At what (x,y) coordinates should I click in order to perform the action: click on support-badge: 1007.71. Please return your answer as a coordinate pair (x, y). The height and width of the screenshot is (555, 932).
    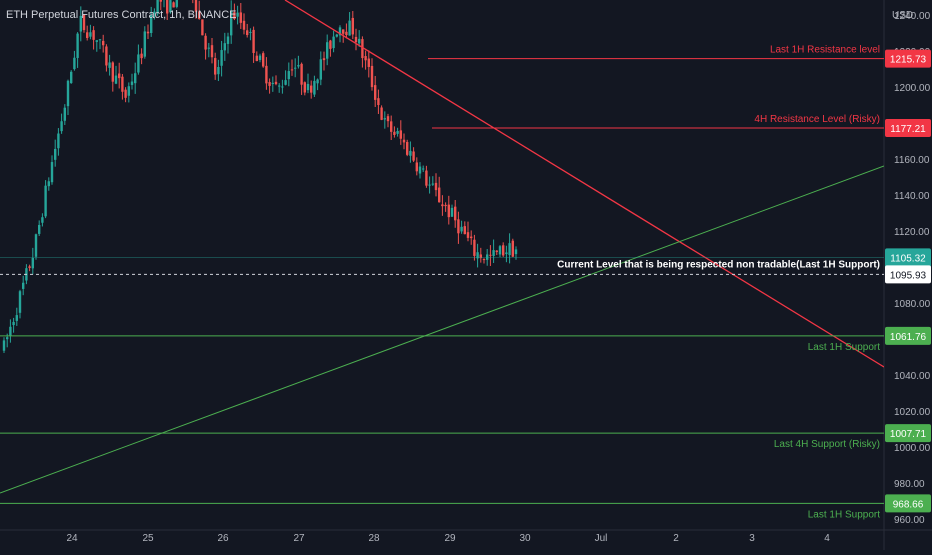
    Looking at the image, I should click on (908, 434).